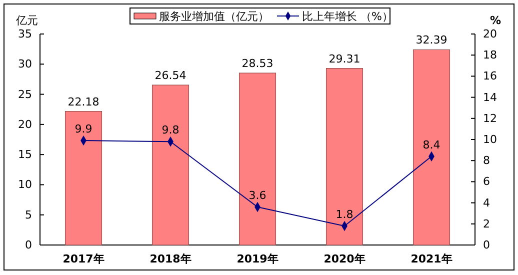 The image size is (518, 275). Describe the element at coordinates (431, 145) in the screenshot. I see `data-label: 8.4` at that location.